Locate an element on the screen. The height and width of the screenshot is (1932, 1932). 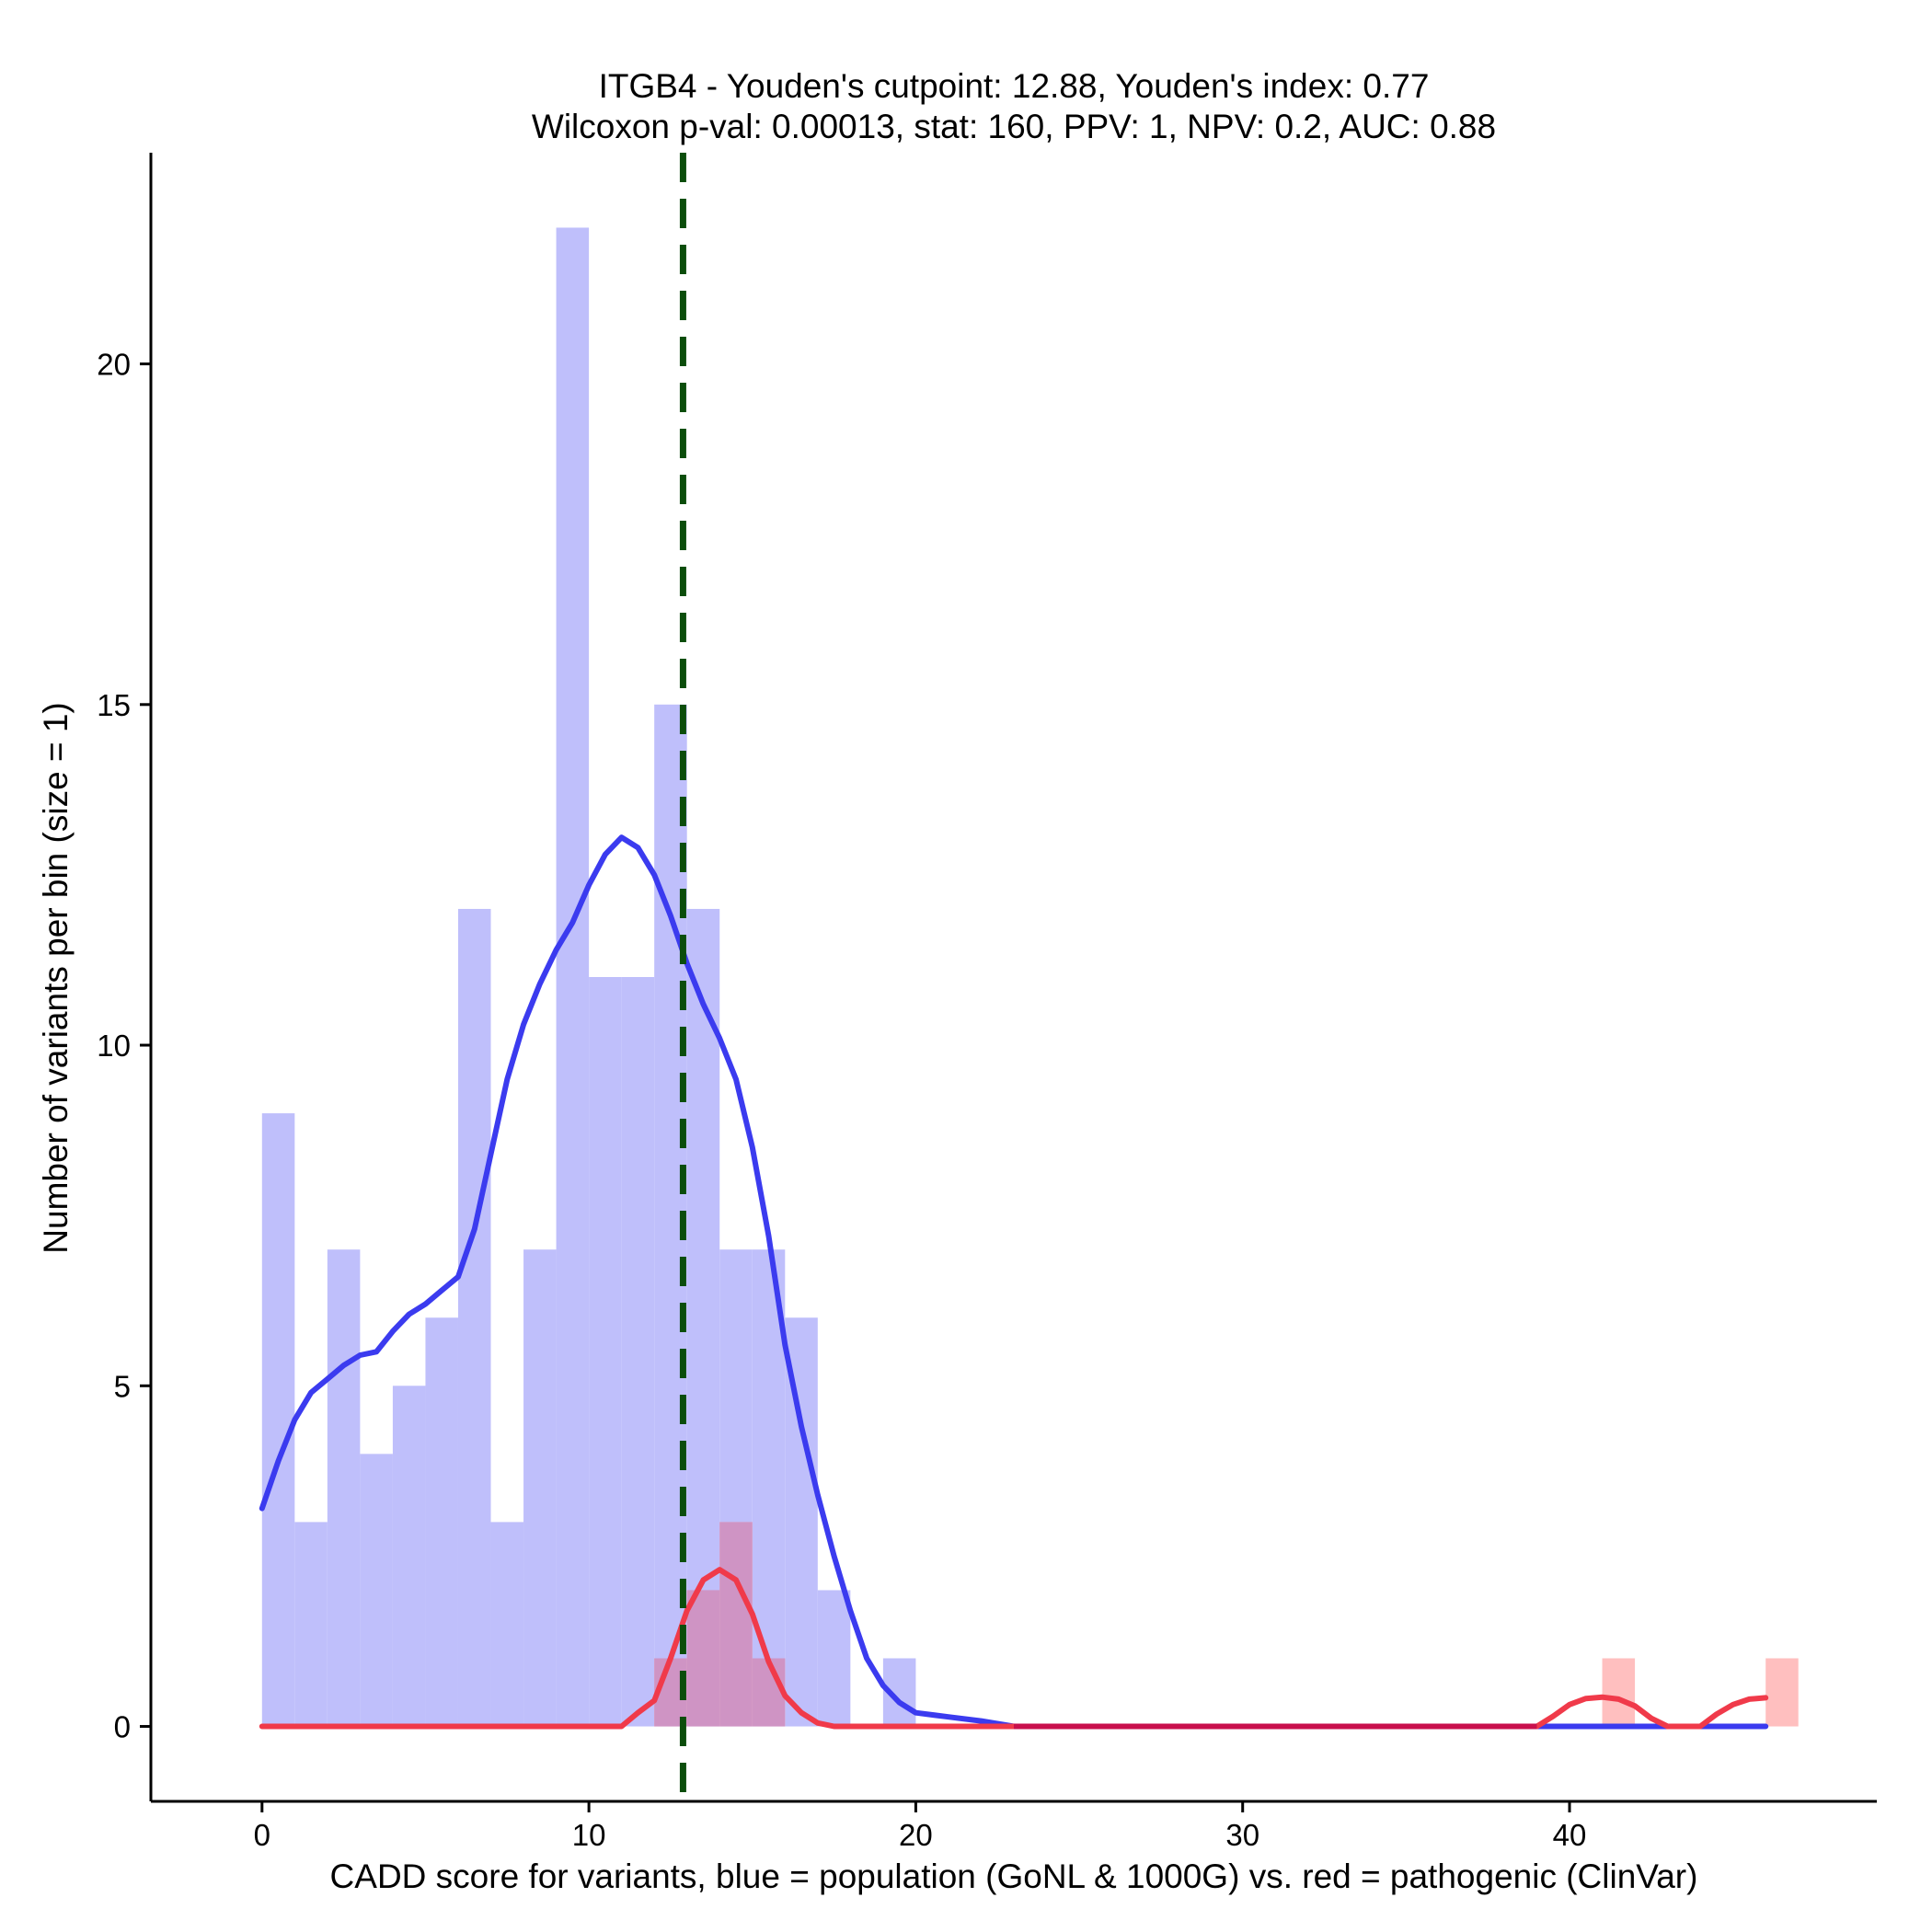
y-ticks: 0 5 10 15 20 is located at coordinates (124, 1046).